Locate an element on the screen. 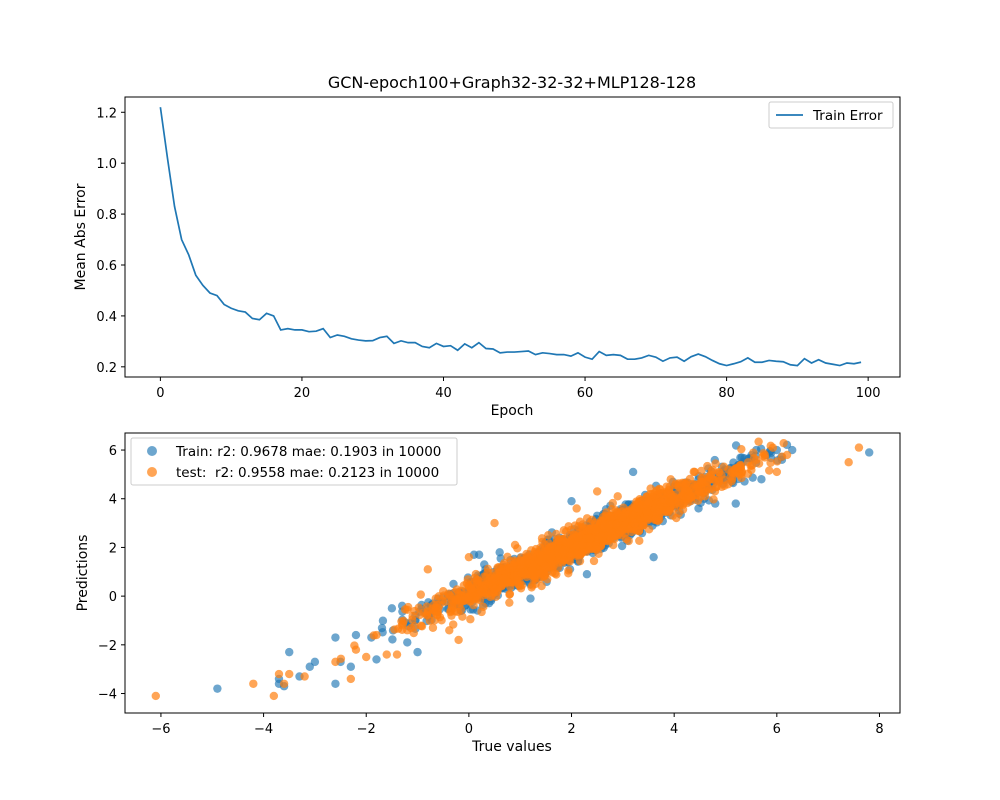  x-tick-label: 2 is located at coordinates (571, 729).